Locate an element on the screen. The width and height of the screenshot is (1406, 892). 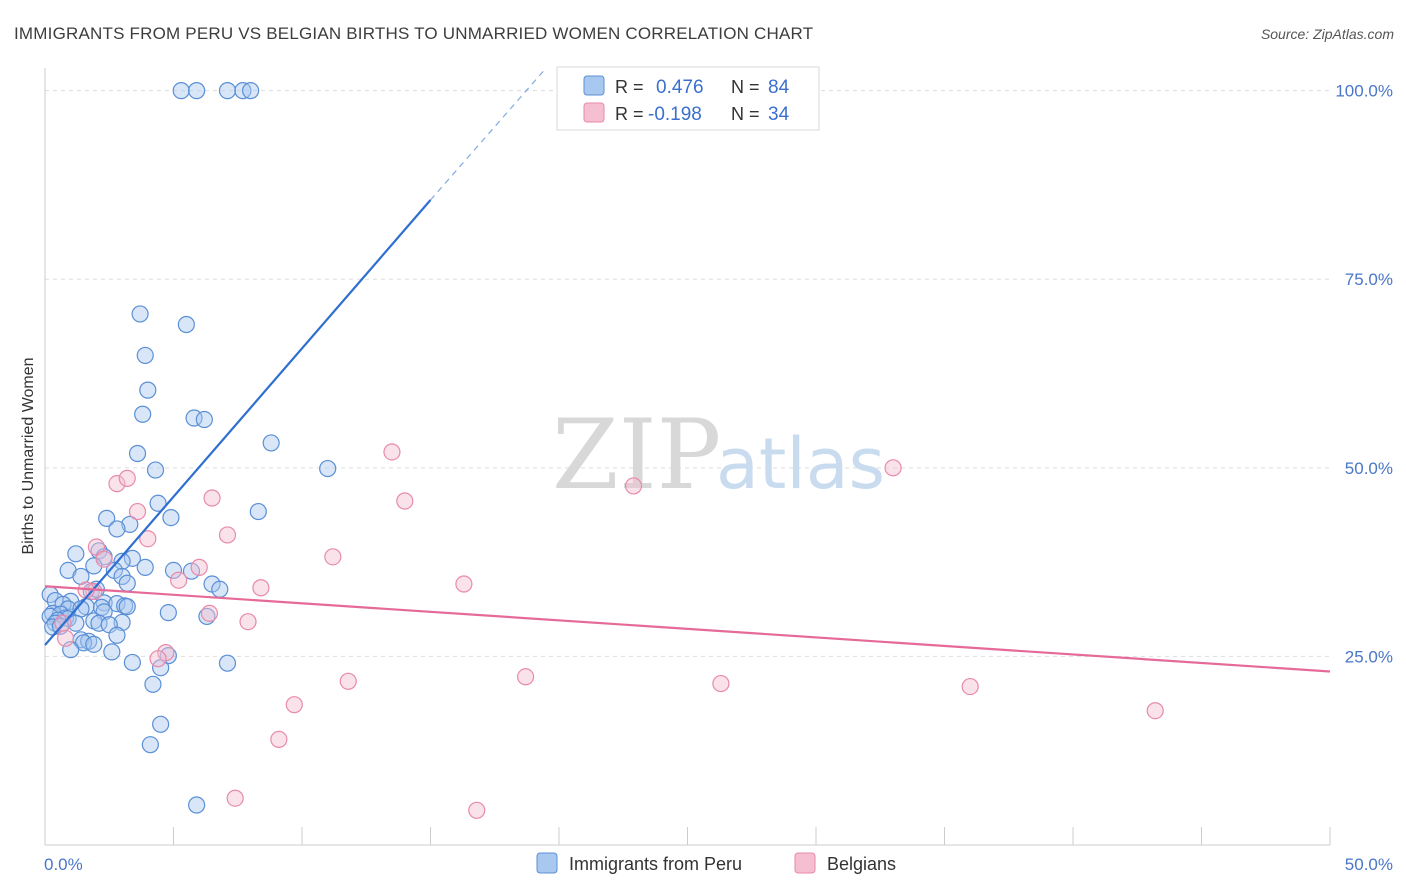
series-legend: Immigrants from Peru Belgians is located at coordinates (716, 863).